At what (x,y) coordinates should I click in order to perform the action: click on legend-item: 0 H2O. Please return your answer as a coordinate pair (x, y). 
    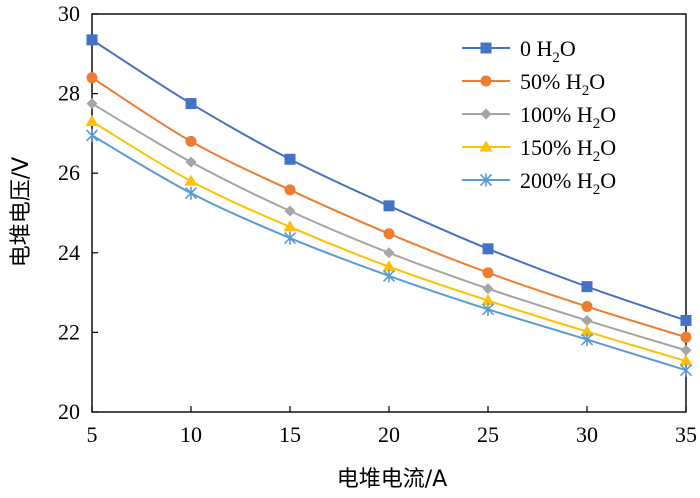
    Looking at the image, I should click on (519, 51).